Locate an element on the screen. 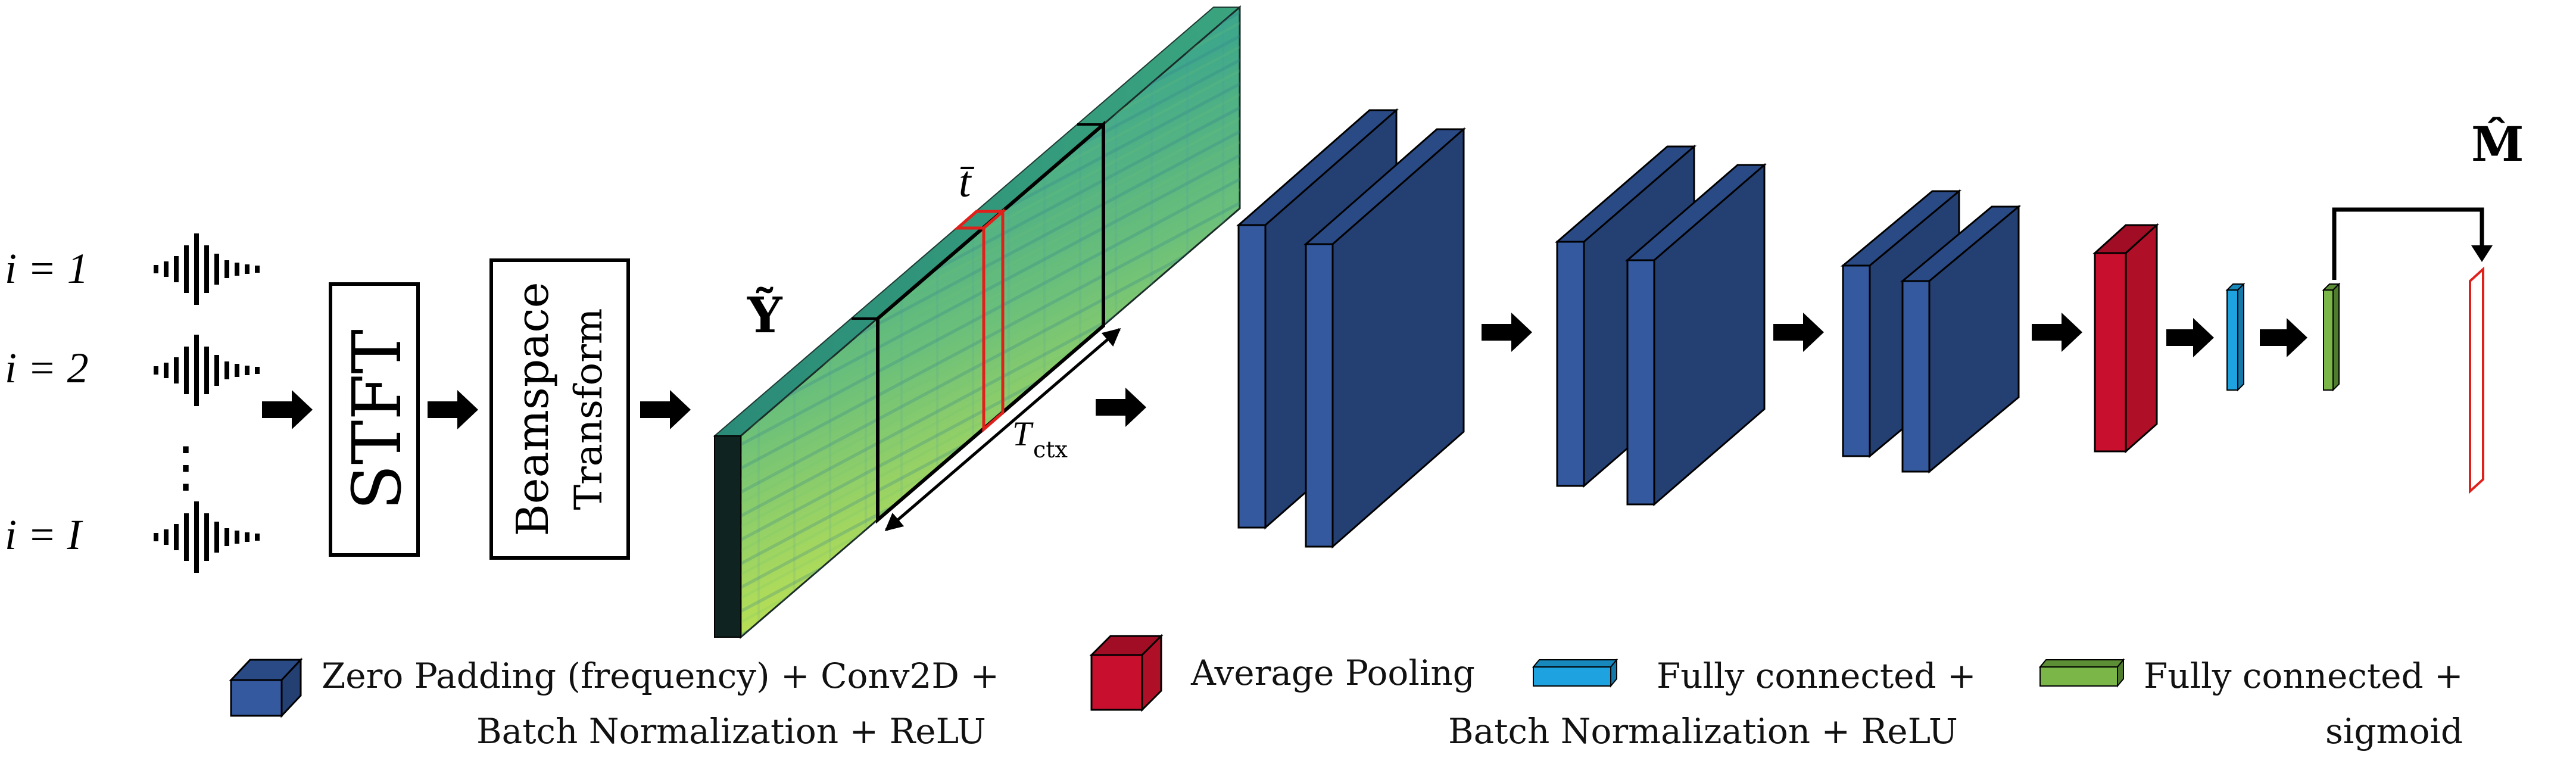 This screenshot has height=764, width=2576. legend-fc-bn-line1: Fully connected + is located at coordinates (1816, 676).